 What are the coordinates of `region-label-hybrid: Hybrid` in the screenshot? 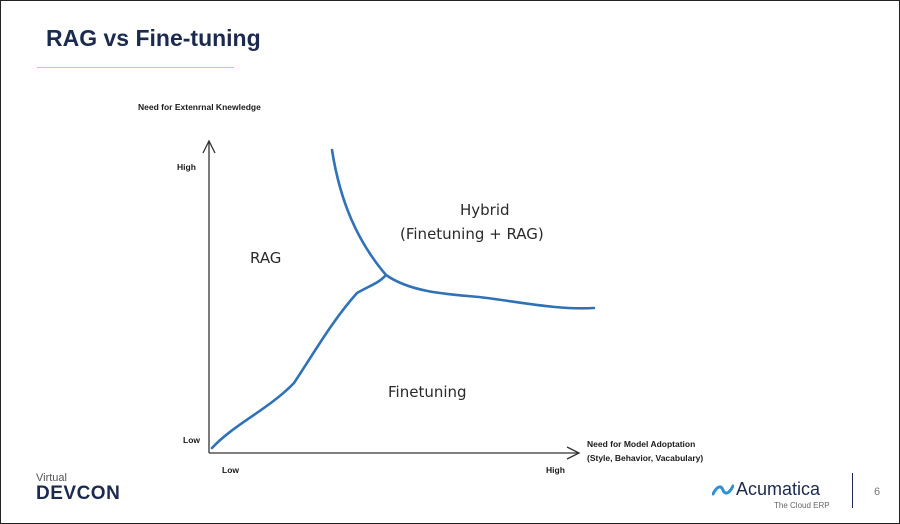 It's located at (485, 210).